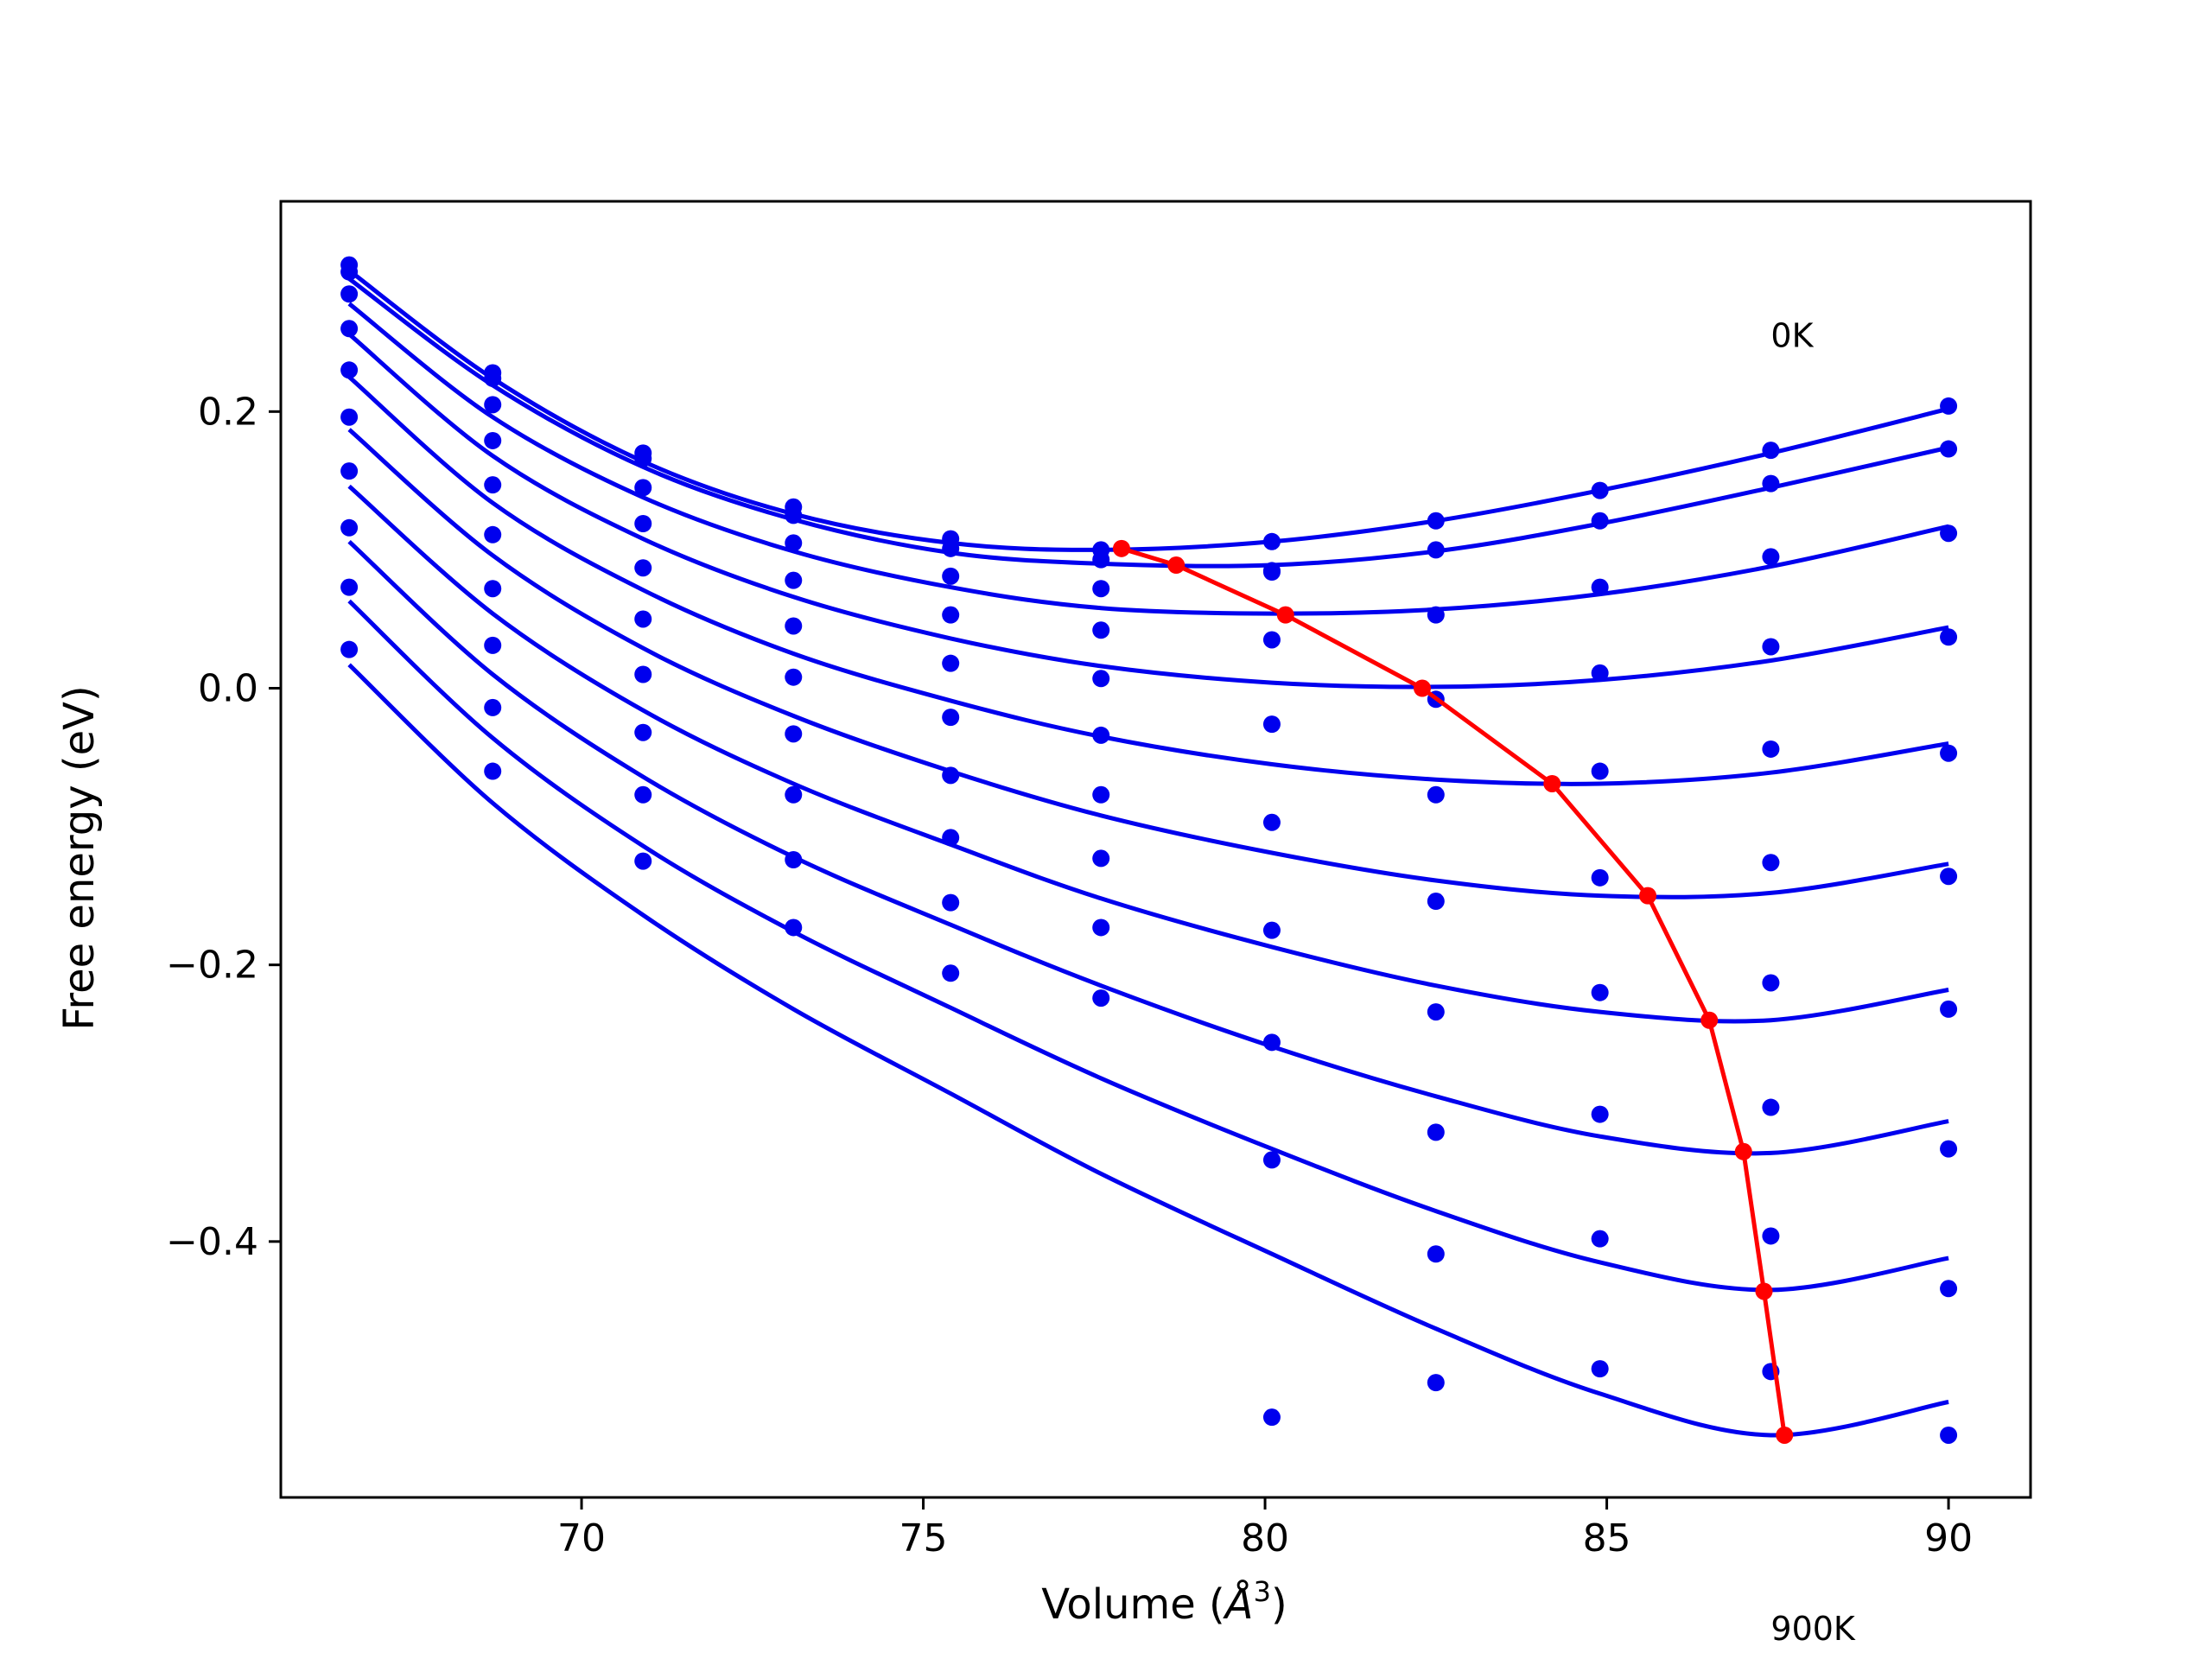  Describe the element at coordinates (581, 1538) in the screenshot. I see `x-tick-label-0: 70` at that location.